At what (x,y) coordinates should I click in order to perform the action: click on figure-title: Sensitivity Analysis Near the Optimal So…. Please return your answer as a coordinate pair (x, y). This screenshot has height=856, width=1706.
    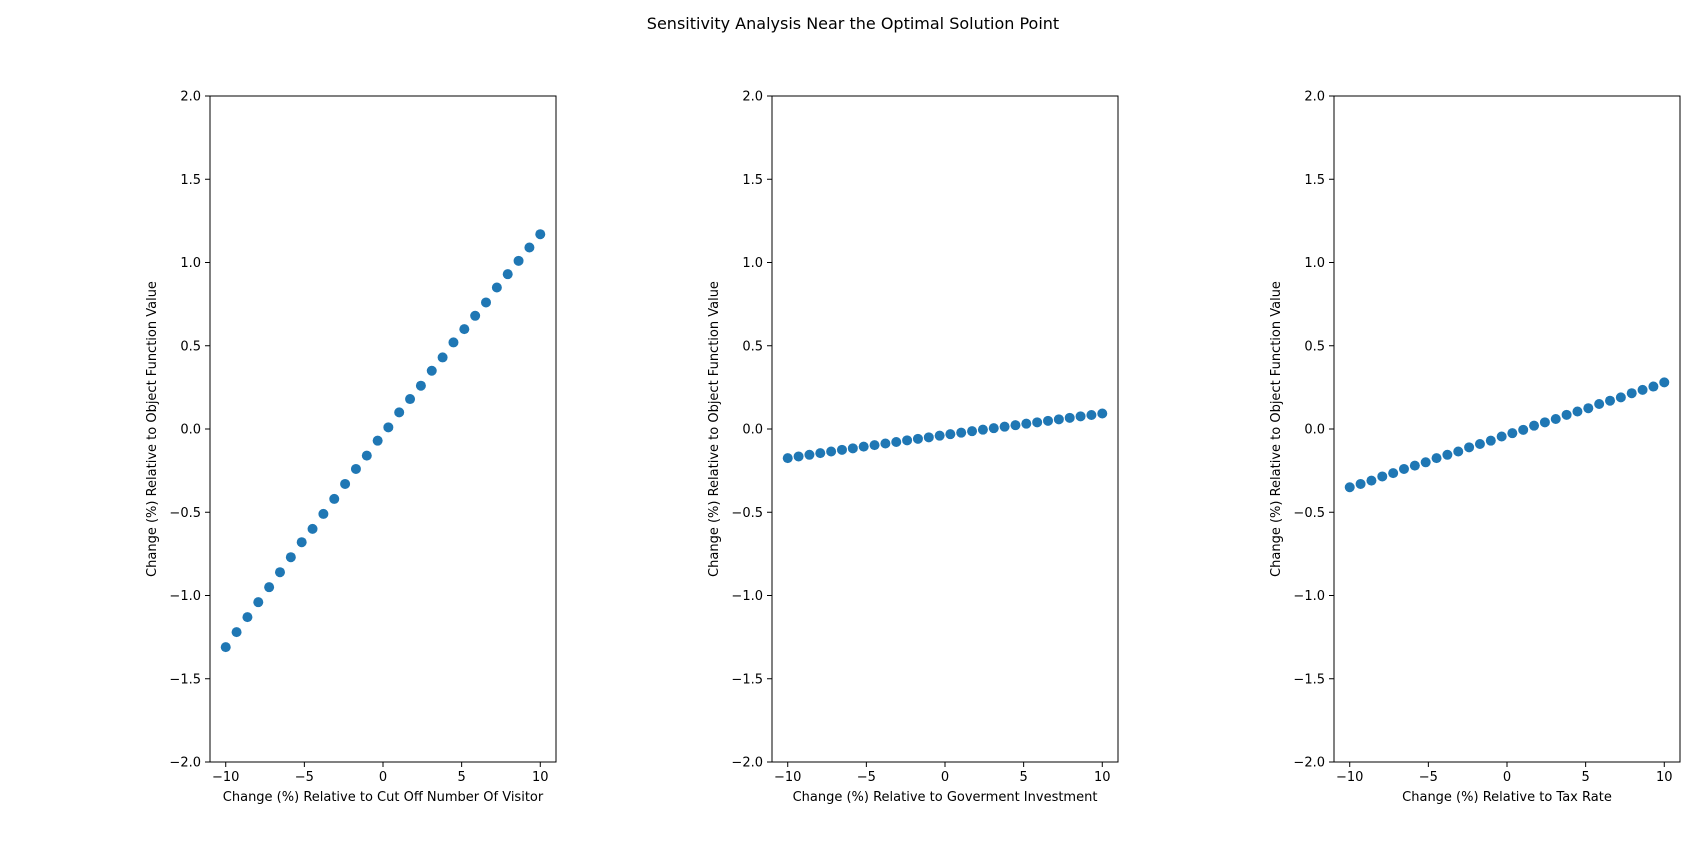
    Looking at the image, I should click on (853, 23).